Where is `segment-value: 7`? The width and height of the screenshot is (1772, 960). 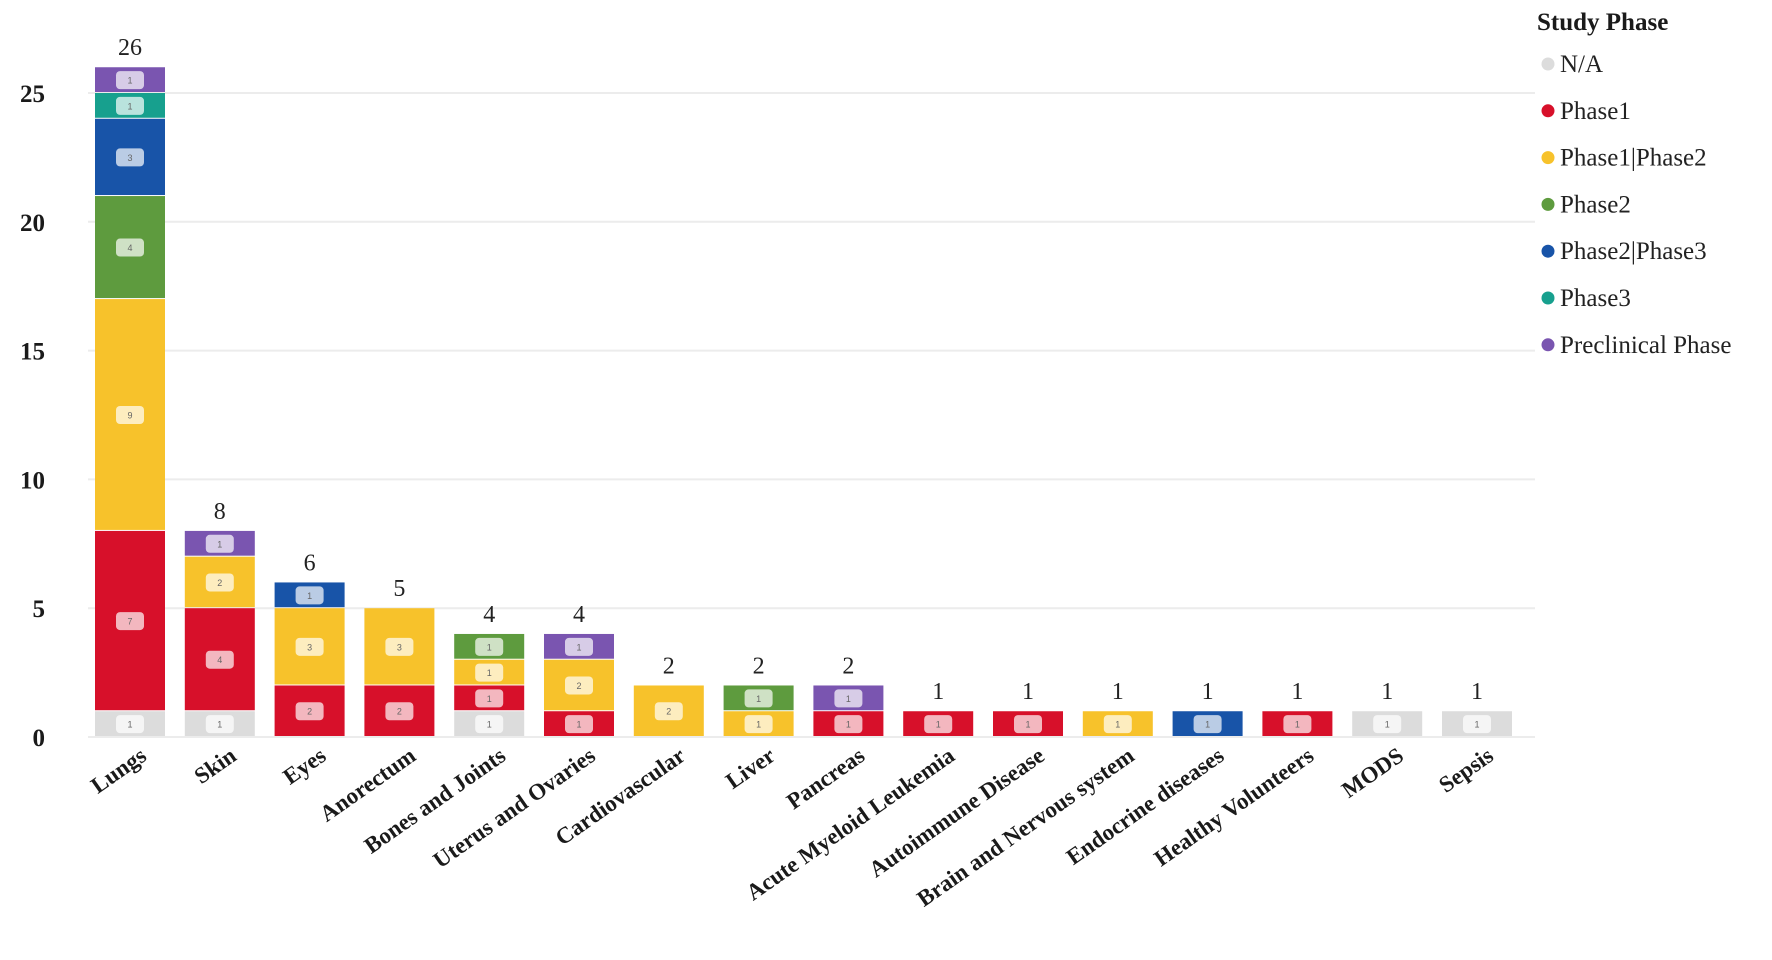
segment-value: 7 is located at coordinates (129, 622).